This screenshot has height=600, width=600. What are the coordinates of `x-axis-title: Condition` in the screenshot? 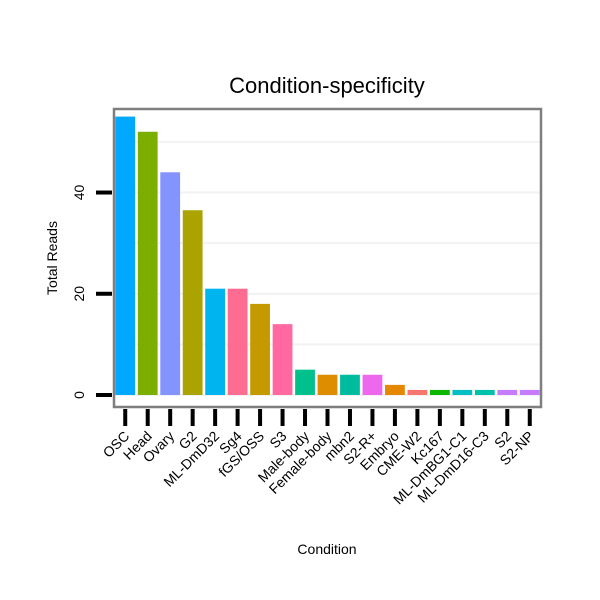 It's located at (326, 549).